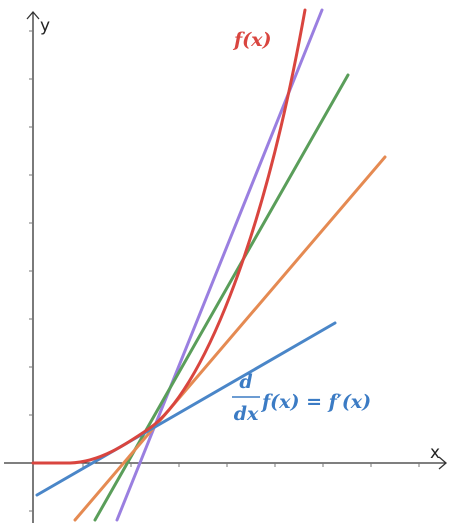 This screenshot has width=457, height=523. What do you see at coordinates (315, 402) in the screenshot?
I see `derivative-rhs: f(x) = f′(x)` at bounding box center [315, 402].